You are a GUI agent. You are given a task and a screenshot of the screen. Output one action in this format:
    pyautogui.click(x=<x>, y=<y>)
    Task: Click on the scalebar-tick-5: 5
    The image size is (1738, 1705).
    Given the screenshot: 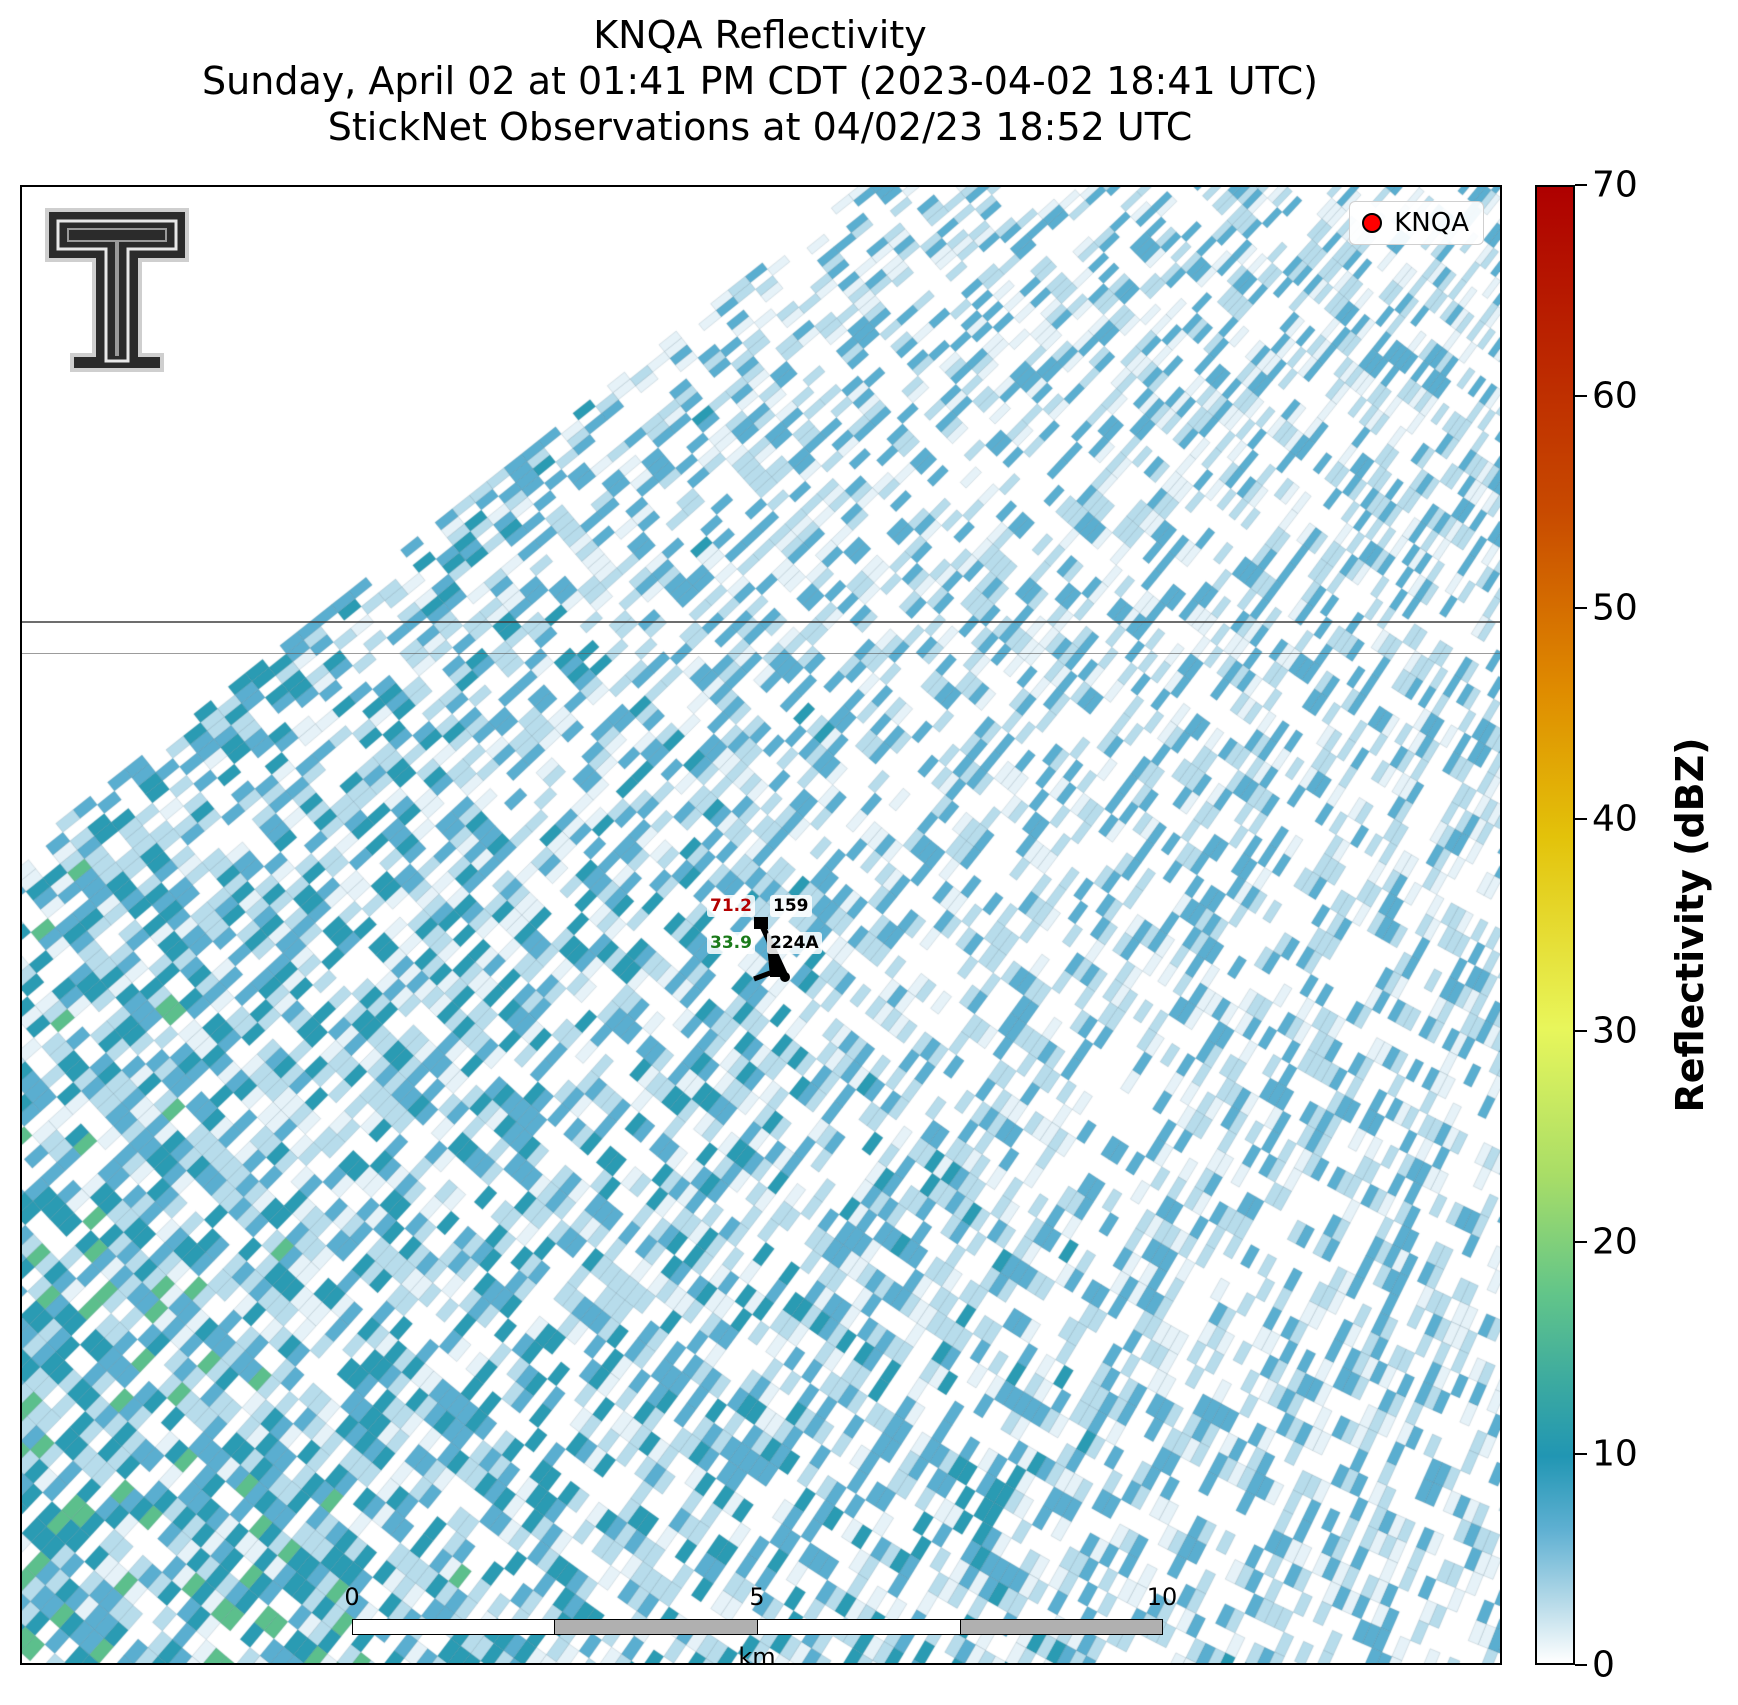 What is the action you would take?
    pyautogui.click(x=757, y=1597)
    